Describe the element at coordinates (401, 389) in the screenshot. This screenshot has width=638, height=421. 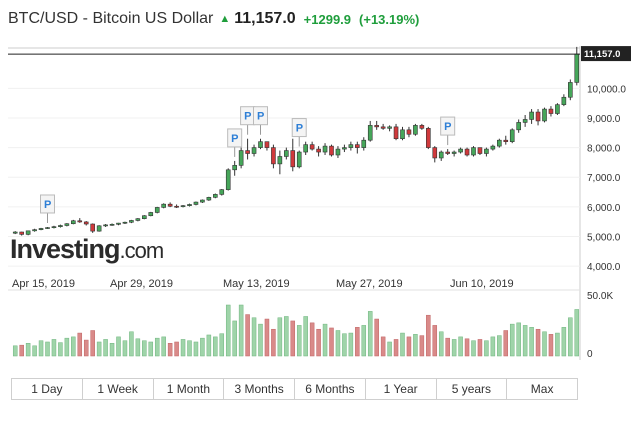
I see `range-button-1-year: 1 Year` at that location.